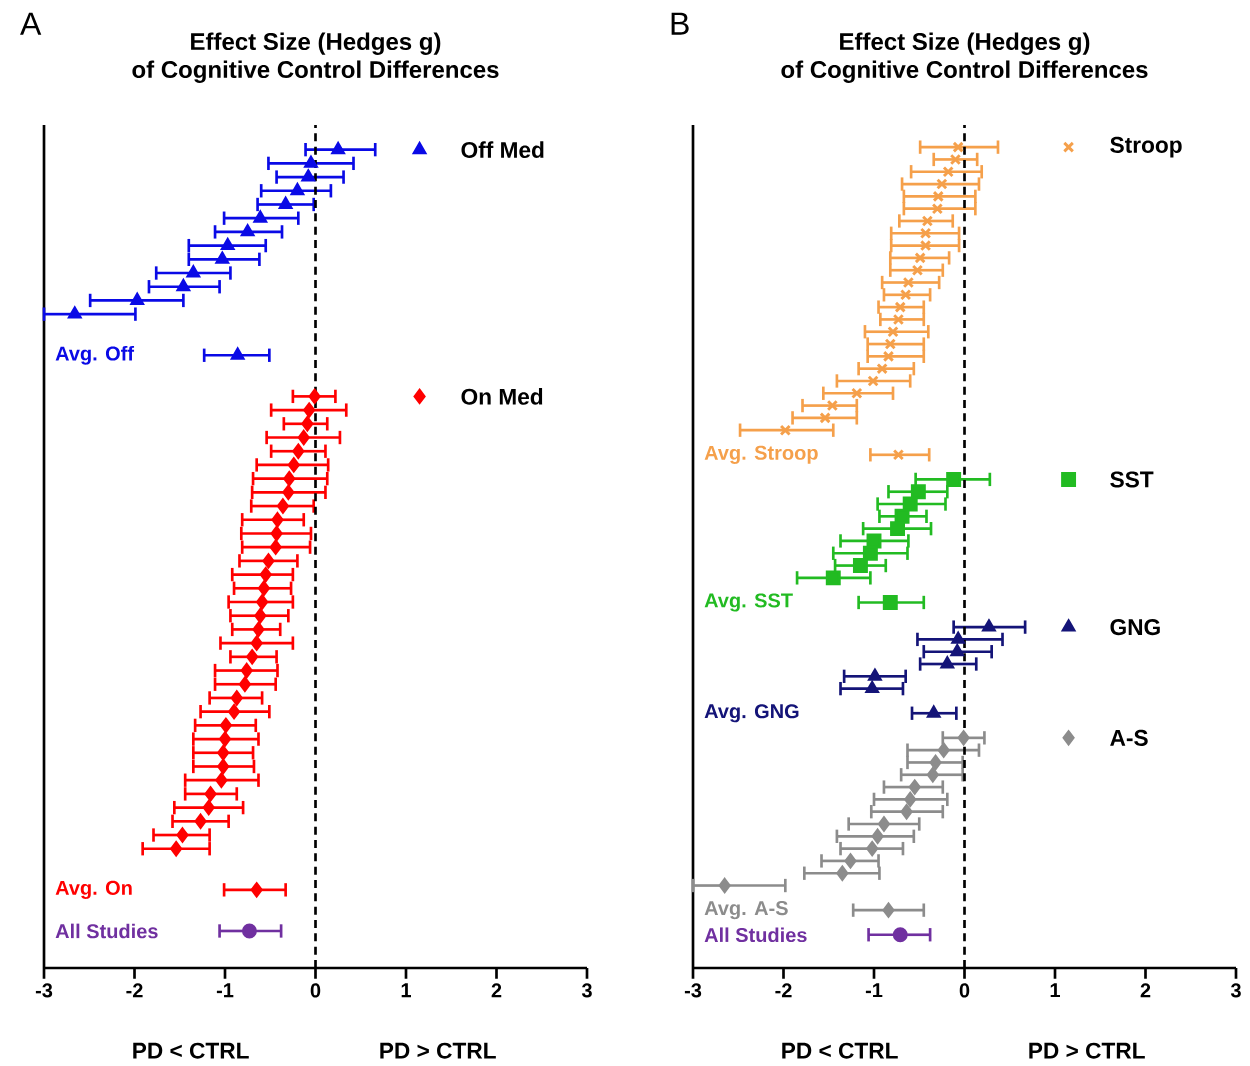 The height and width of the screenshot is (1066, 1250). What do you see at coordinates (93, 889) in the screenshot?
I see `y-tick-label: Avg. On` at bounding box center [93, 889].